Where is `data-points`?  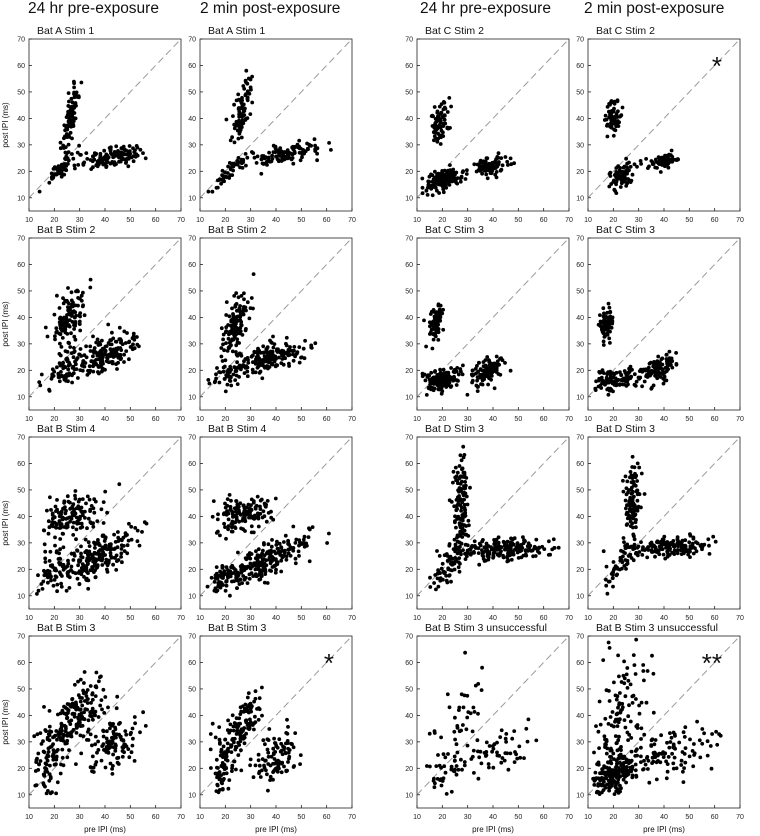
data-points is located at coordinates (92, 539).